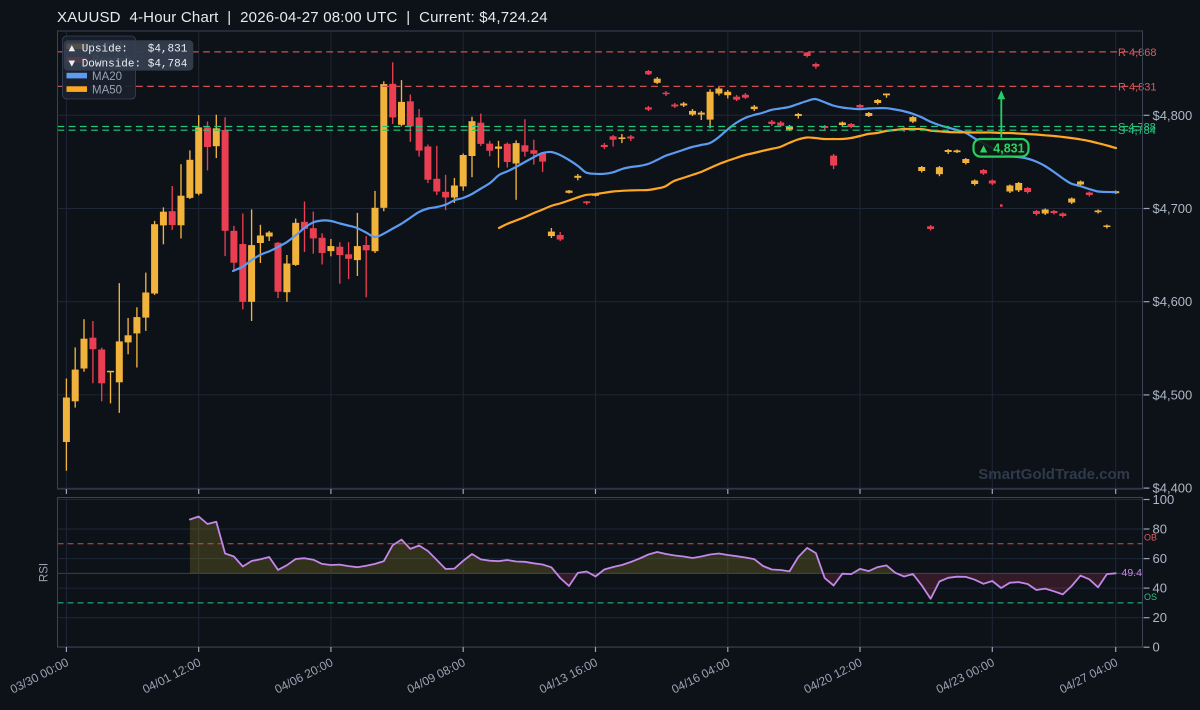 This screenshot has width=1200, height=710. What do you see at coordinates (1150, 538) in the screenshot?
I see `svg-text: OB` at bounding box center [1150, 538].